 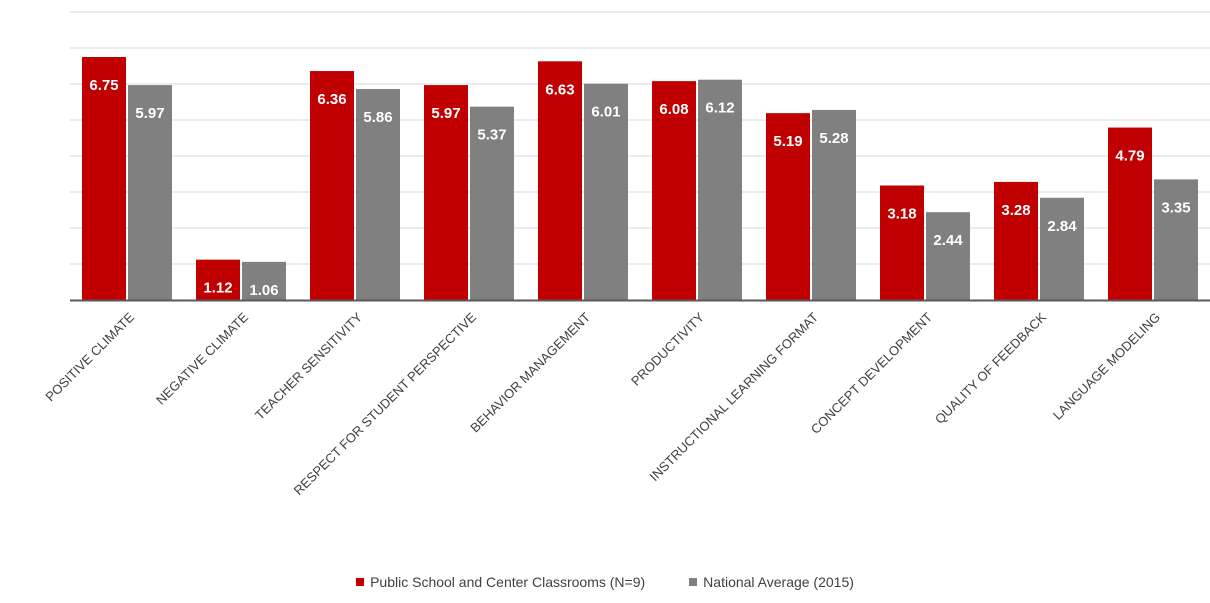 I want to click on data-label-series-1: 6.75, so click(x=103, y=85).